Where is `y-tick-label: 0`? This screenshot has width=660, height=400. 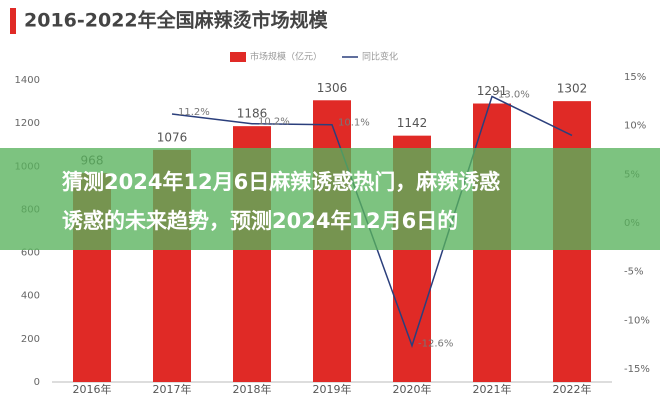 y-tick-label: 0 is located at coordinates (37, 382).